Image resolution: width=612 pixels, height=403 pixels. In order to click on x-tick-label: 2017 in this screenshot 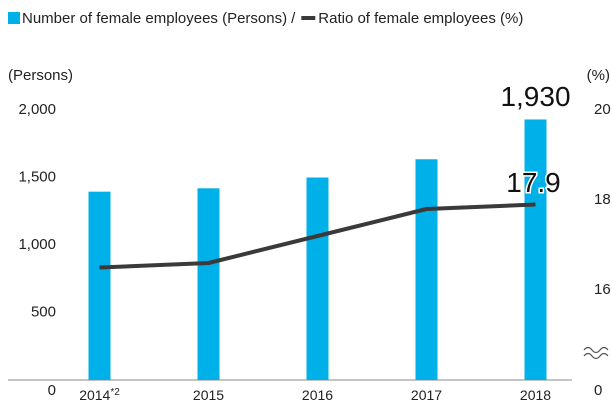, I will do `click(426, 395)`.